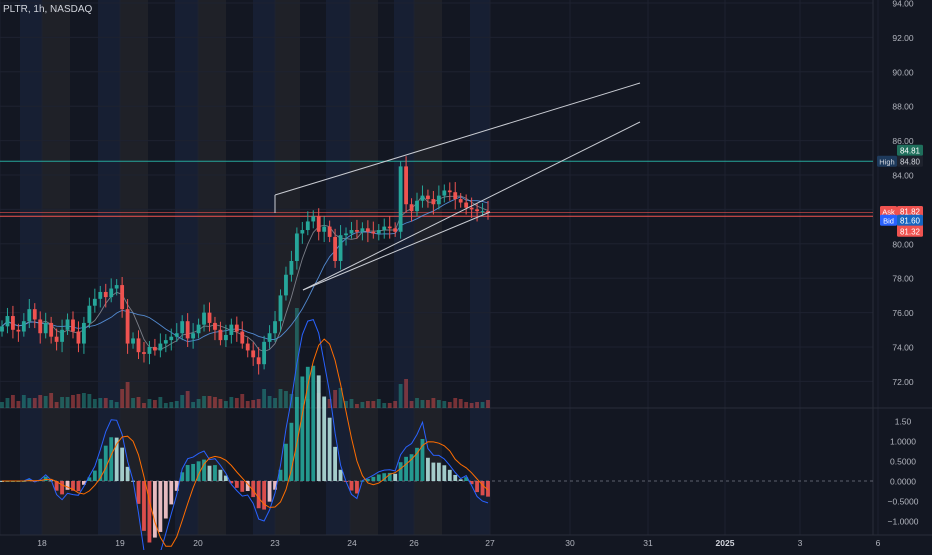  I want to click on top-marker-badge, so click(910, 150).